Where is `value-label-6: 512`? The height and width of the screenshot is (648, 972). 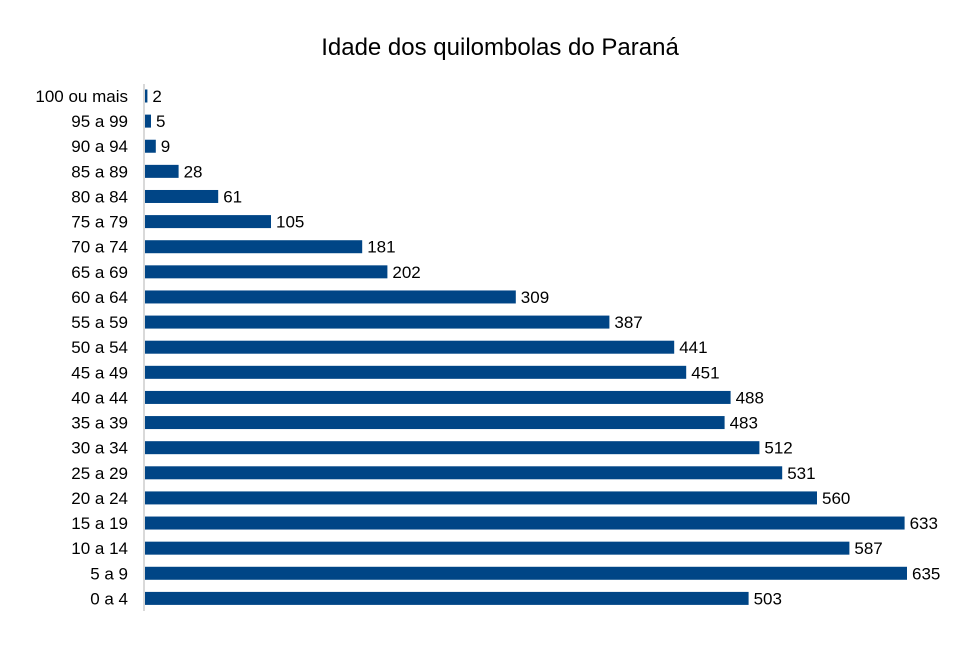
value-label-6: 512 is located at coordinates (778, 448).